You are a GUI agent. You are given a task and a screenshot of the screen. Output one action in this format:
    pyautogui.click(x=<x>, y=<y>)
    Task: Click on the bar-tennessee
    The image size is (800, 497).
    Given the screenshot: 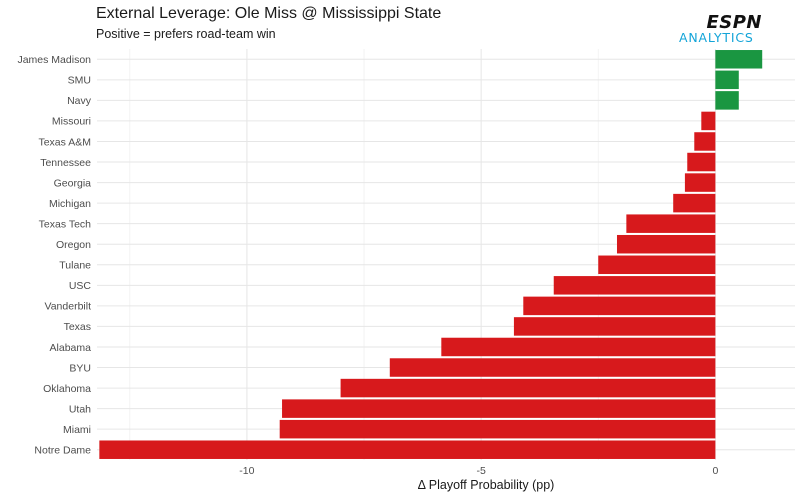 What is the action you would take?
    pyautogui.click(x=701, y=162)
    